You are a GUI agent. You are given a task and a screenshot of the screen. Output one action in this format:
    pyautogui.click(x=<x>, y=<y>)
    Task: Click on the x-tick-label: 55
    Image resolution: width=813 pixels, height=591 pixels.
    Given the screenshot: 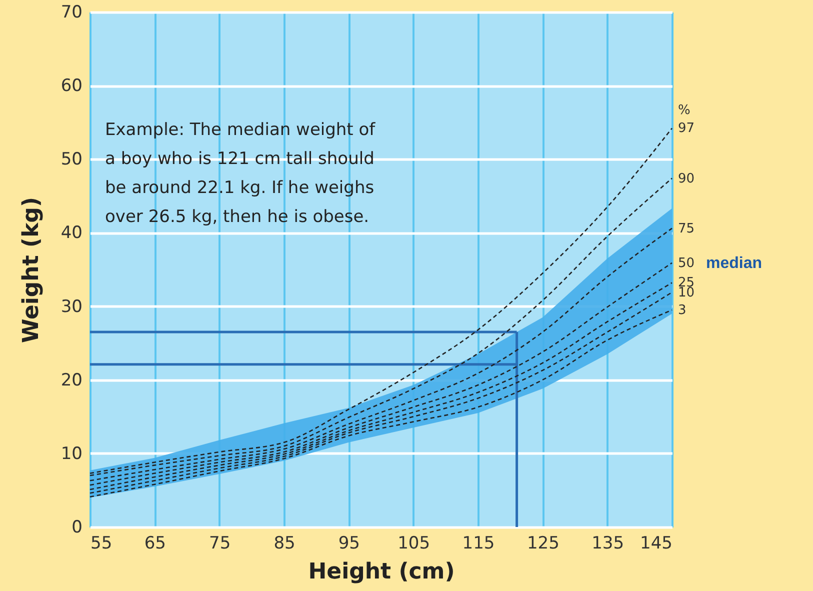 What is the action you would take?
    pyautogui.click(x=101, y=544)
    